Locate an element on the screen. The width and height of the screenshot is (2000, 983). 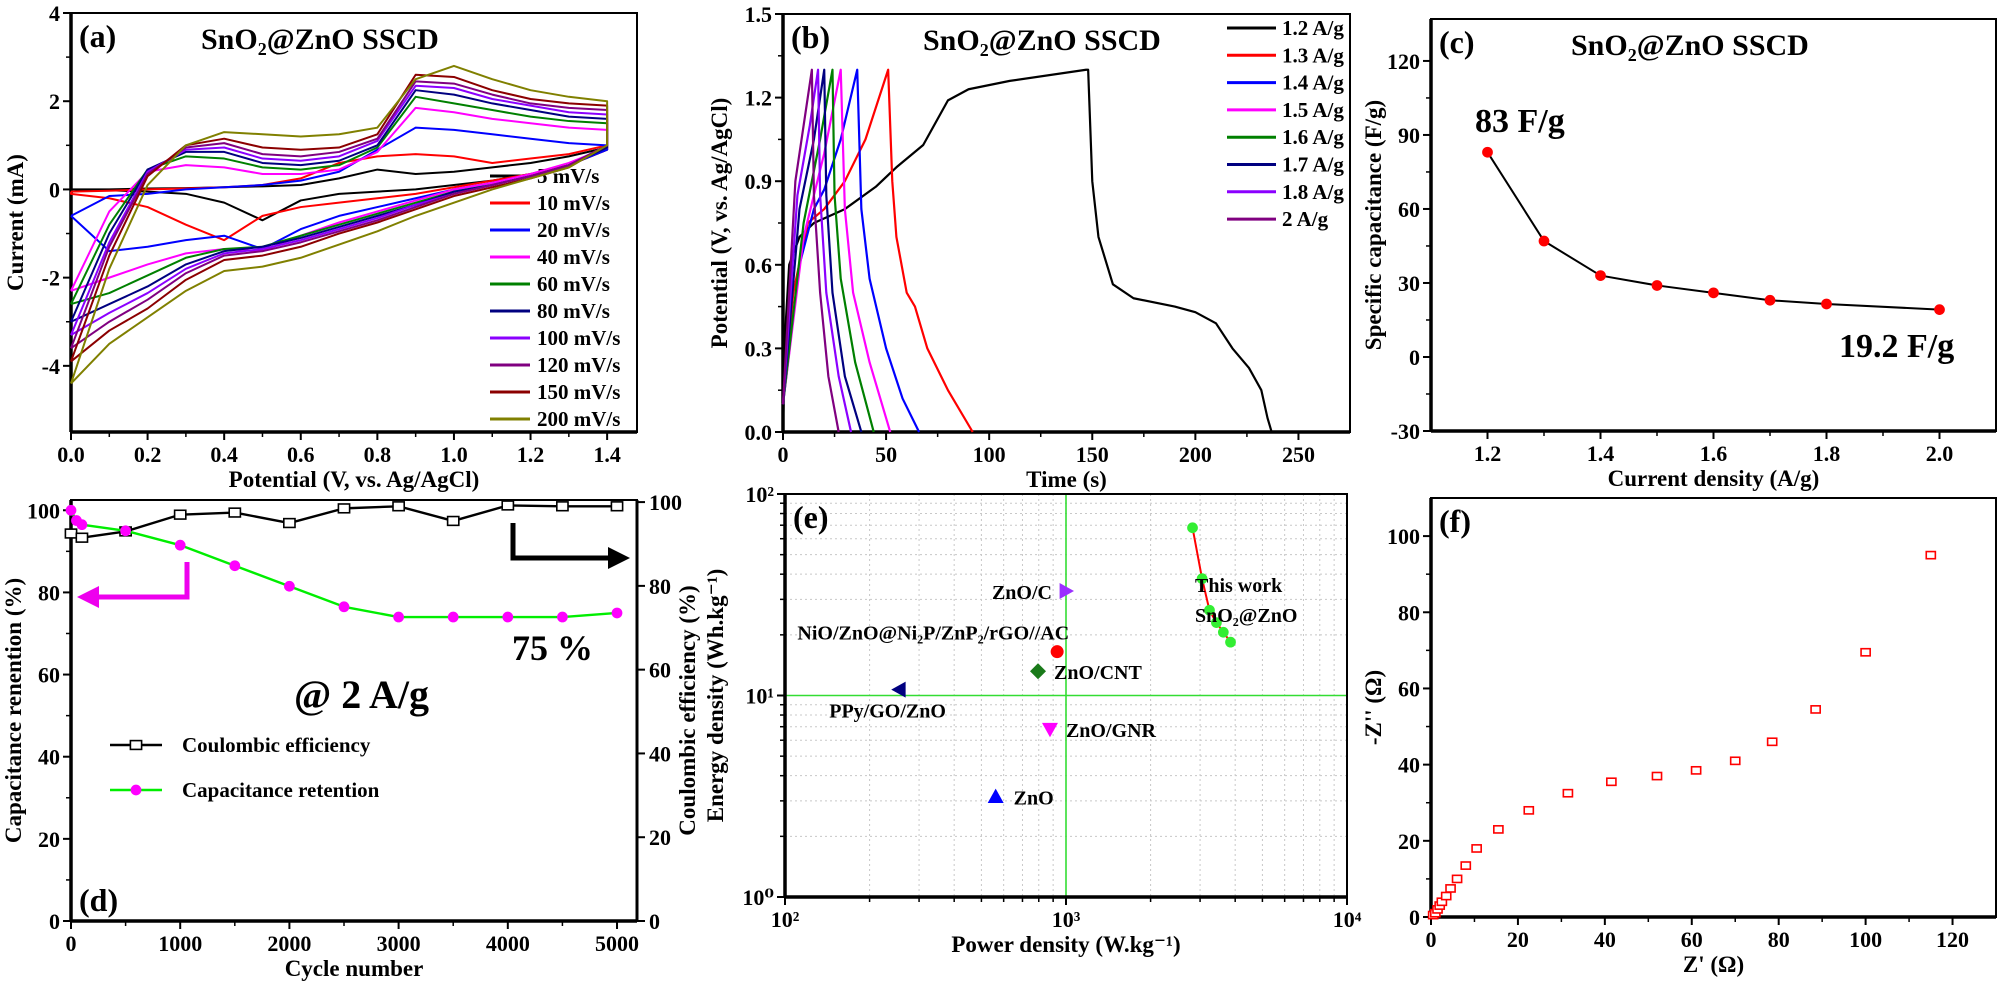
x-tick-label: 3000 is located at coordinates (399, 943).